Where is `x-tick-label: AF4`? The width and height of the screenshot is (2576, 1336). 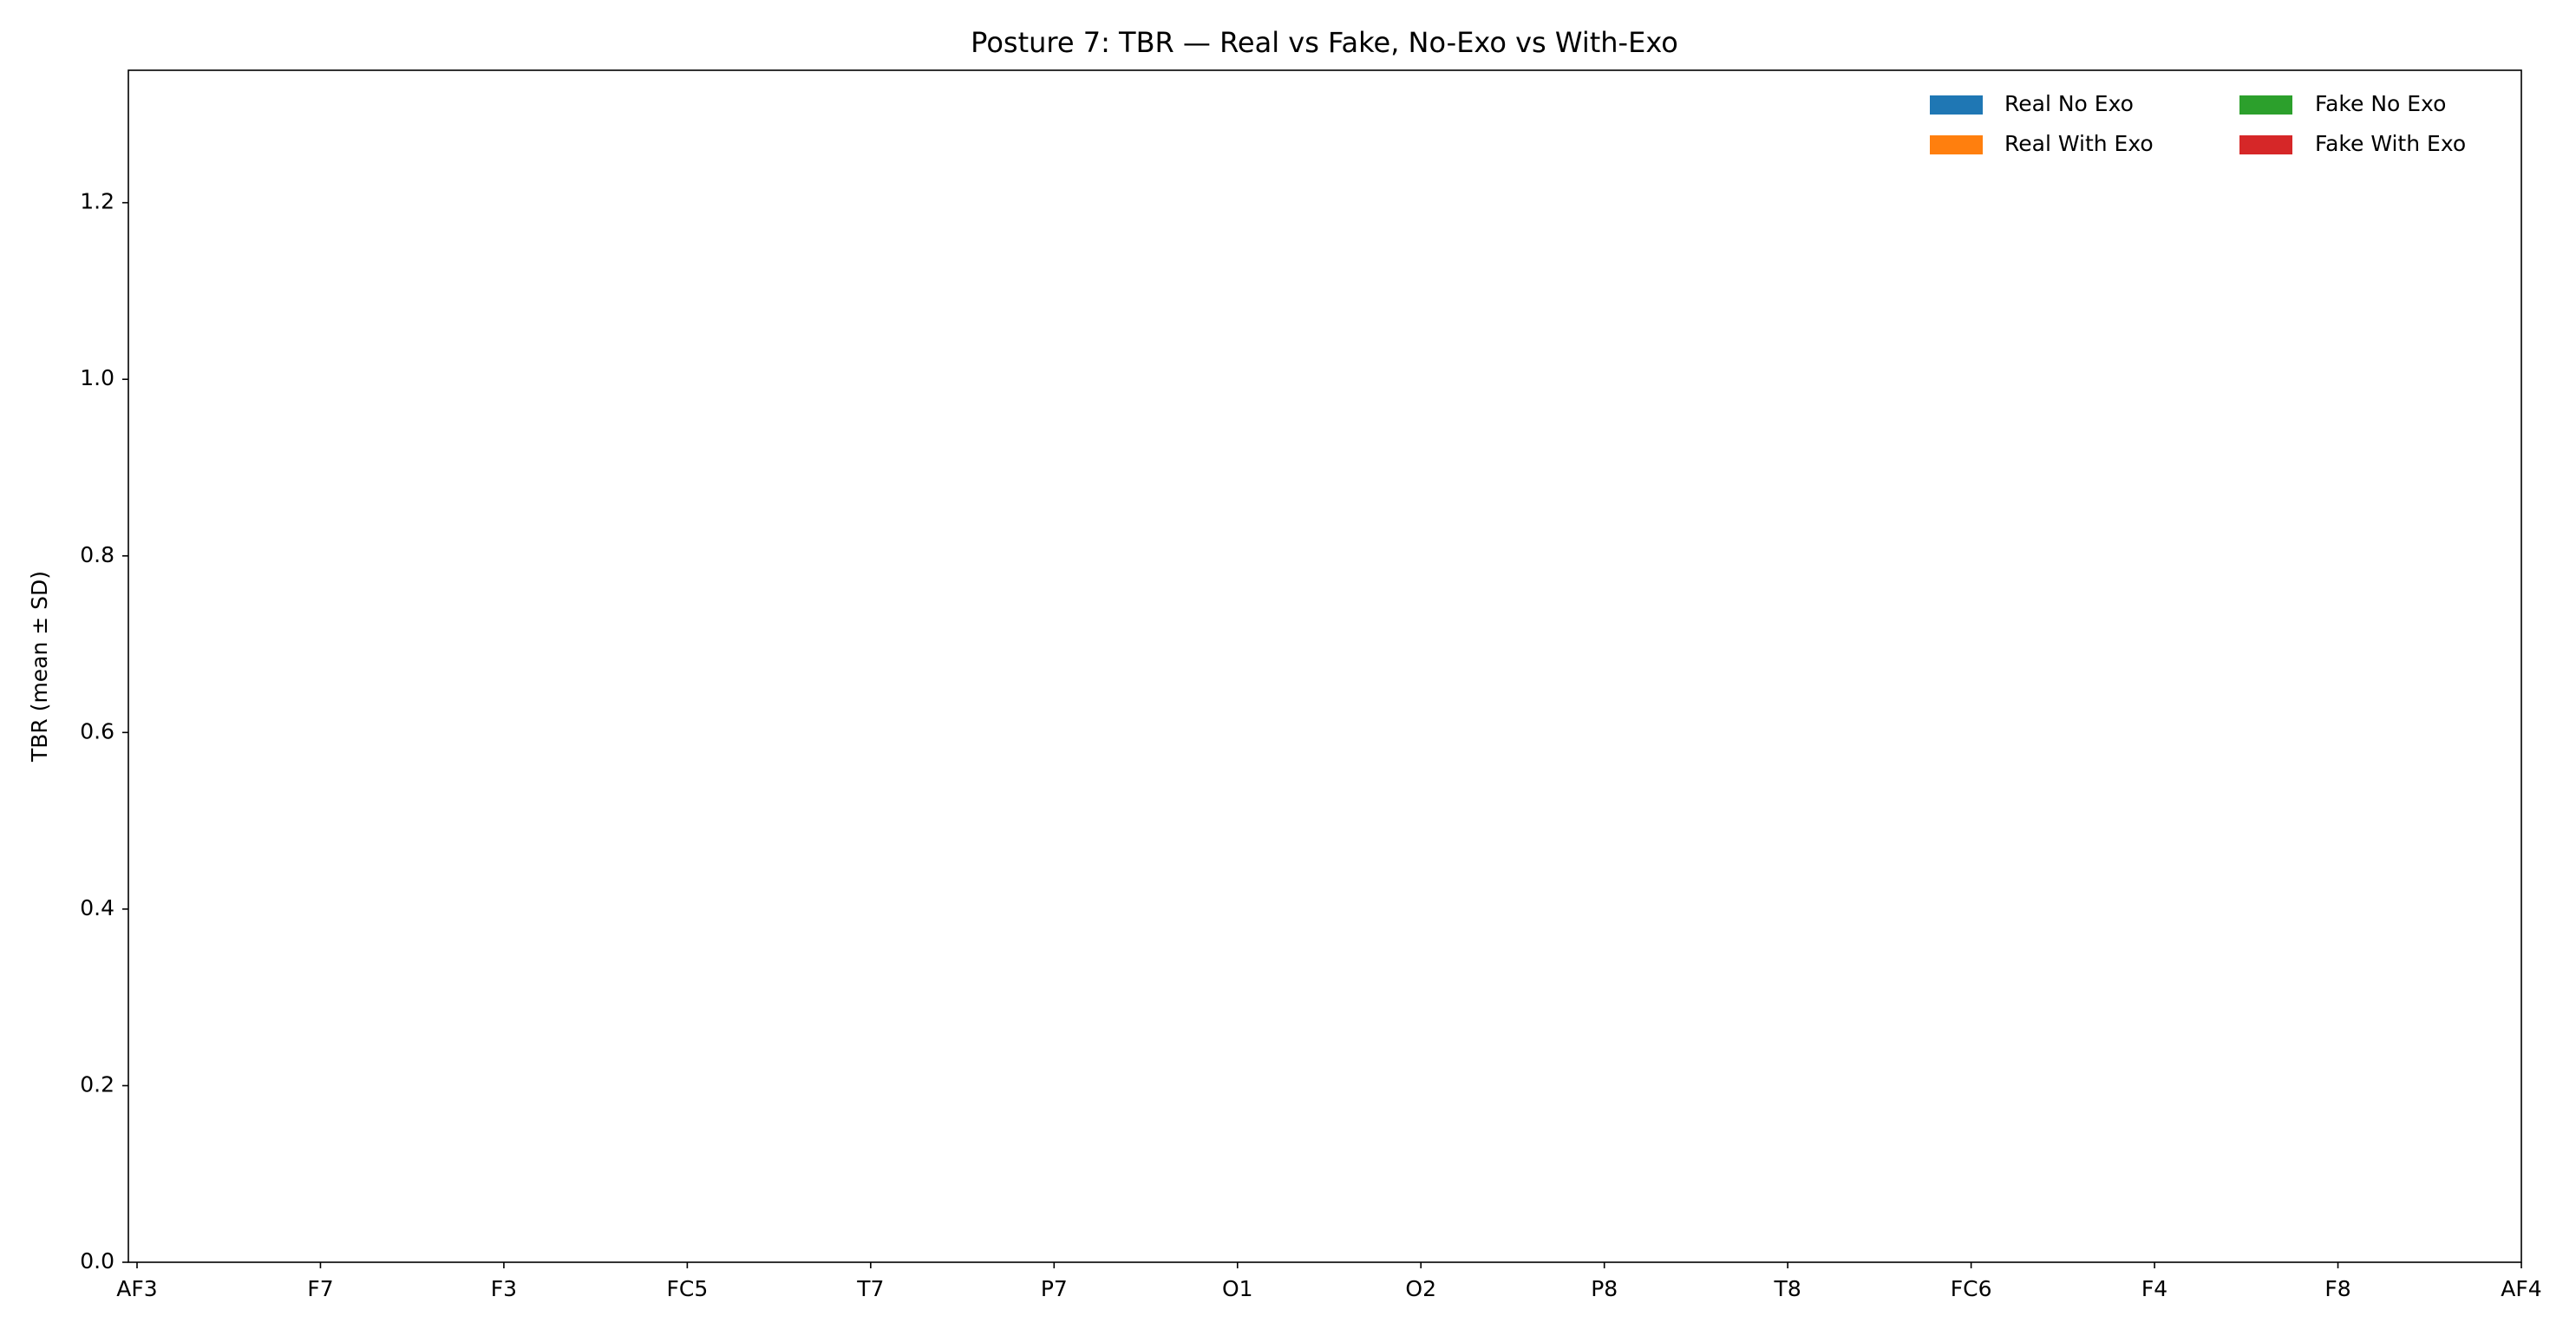
x-tick-label: AF4 is located at coordinates (2521, 1288).